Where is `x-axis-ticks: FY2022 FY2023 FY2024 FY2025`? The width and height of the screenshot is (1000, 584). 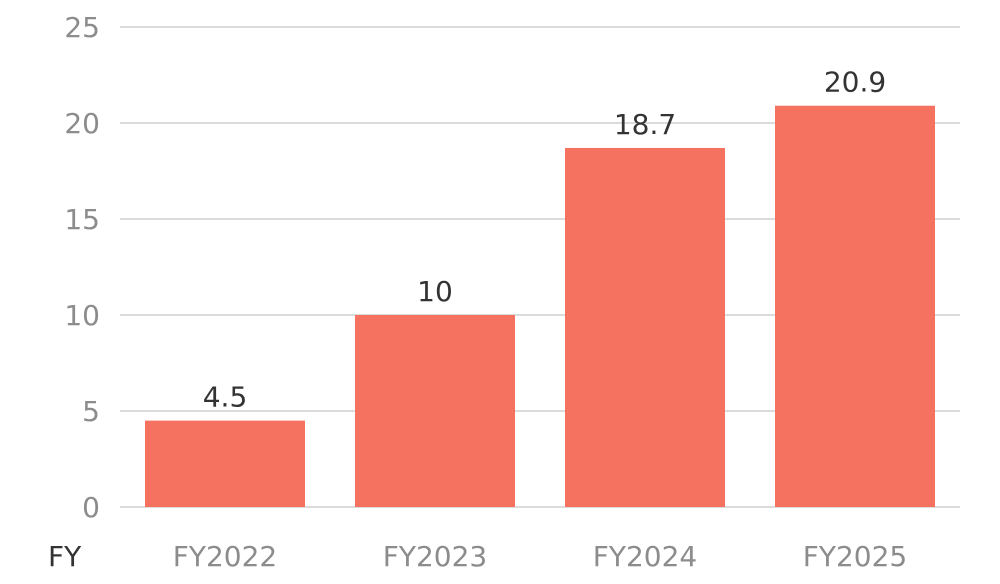 x-axis-ticks: FY2022 FY2023 FY2024 FY2025 is located at coordinates (540, 556).